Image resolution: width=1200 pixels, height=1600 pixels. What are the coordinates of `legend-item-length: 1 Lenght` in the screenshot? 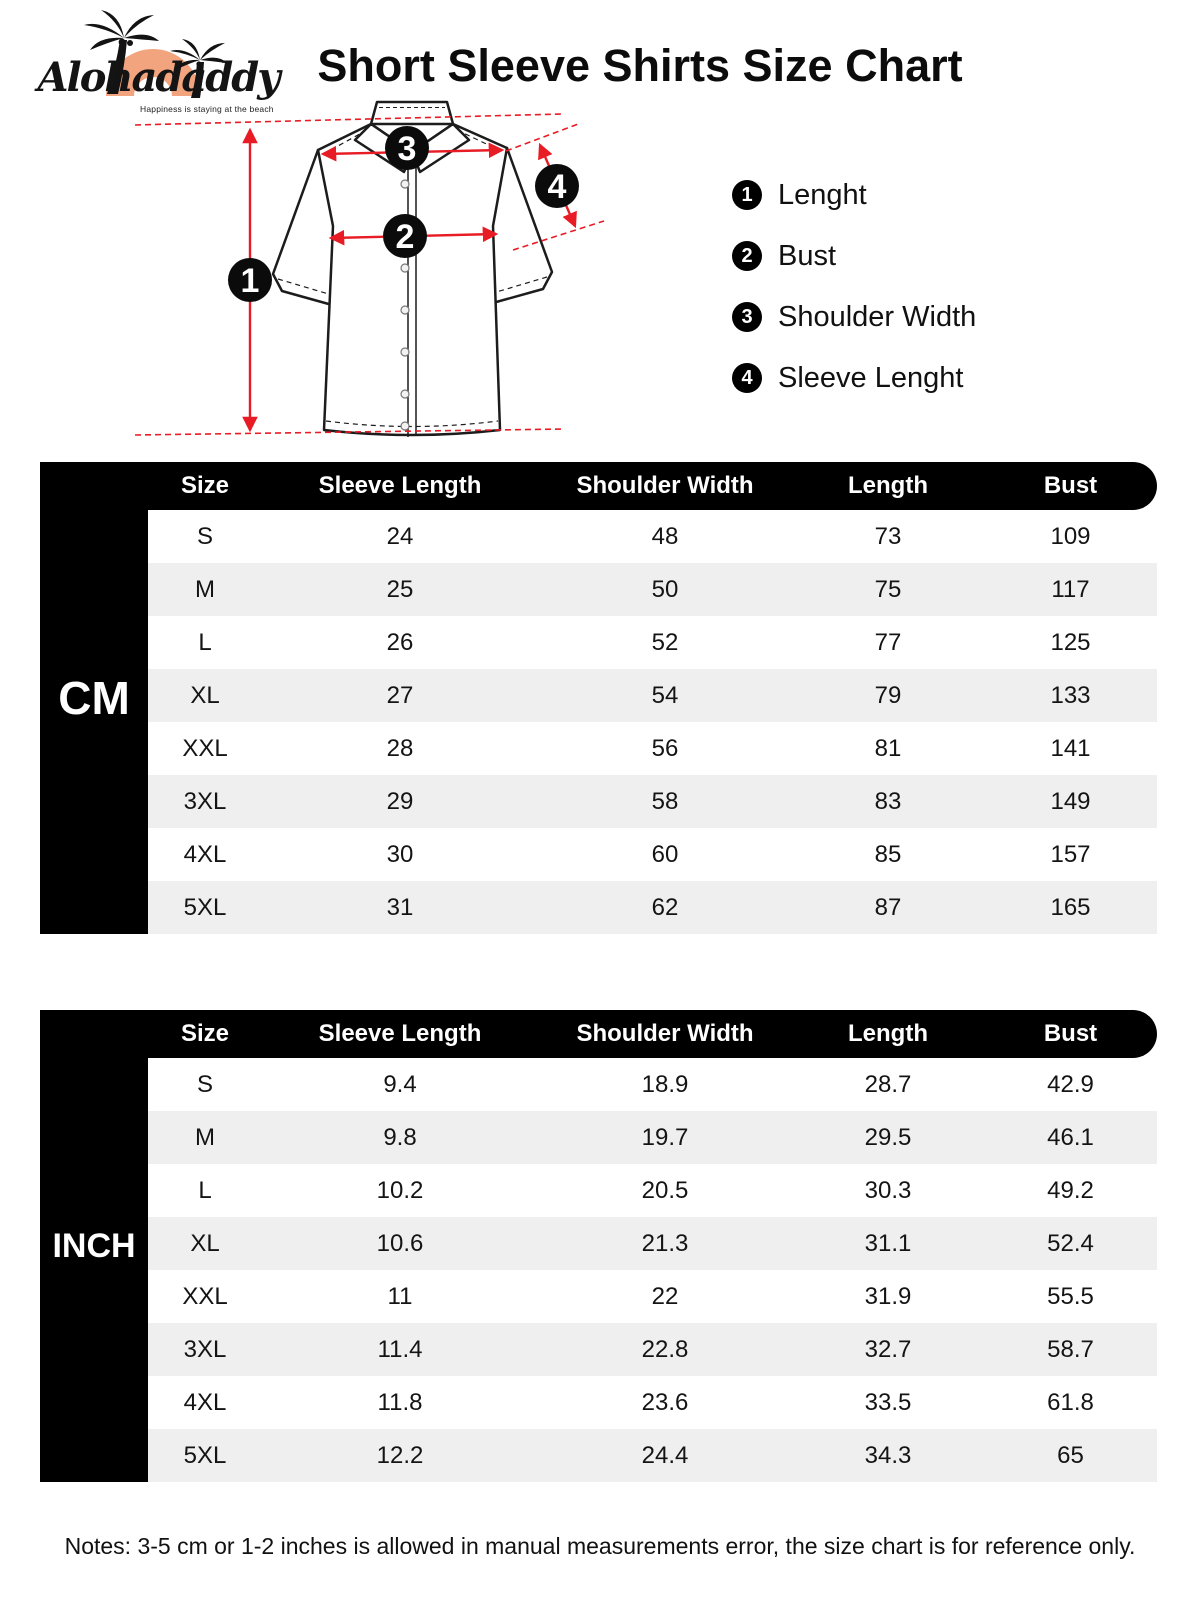 It's located at (854, 194).